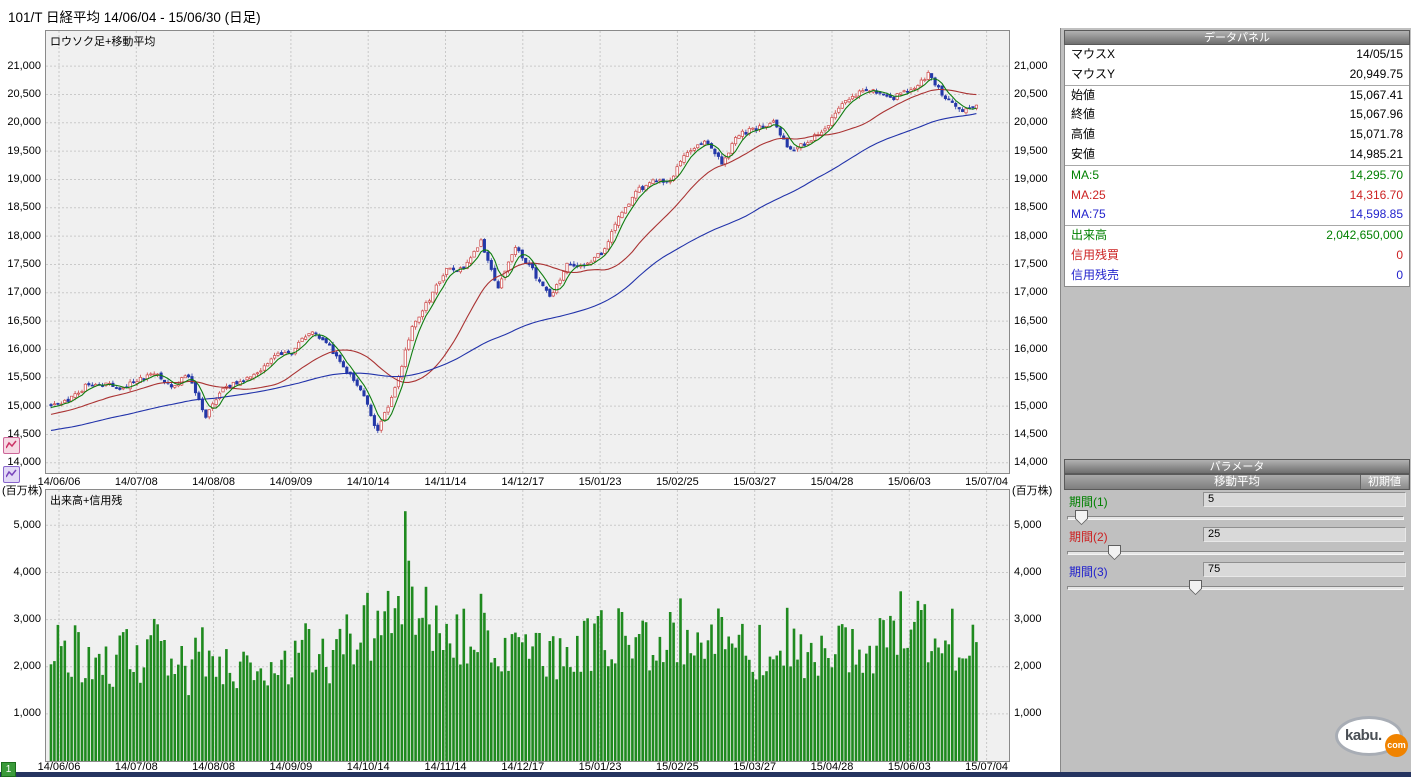 This screenshot has width=1411, height=777. What do you see at coordinates (27, 713) in the screenshot?
I see `volume-y-axis-label: 1,000` at bounding box center [27, 713].